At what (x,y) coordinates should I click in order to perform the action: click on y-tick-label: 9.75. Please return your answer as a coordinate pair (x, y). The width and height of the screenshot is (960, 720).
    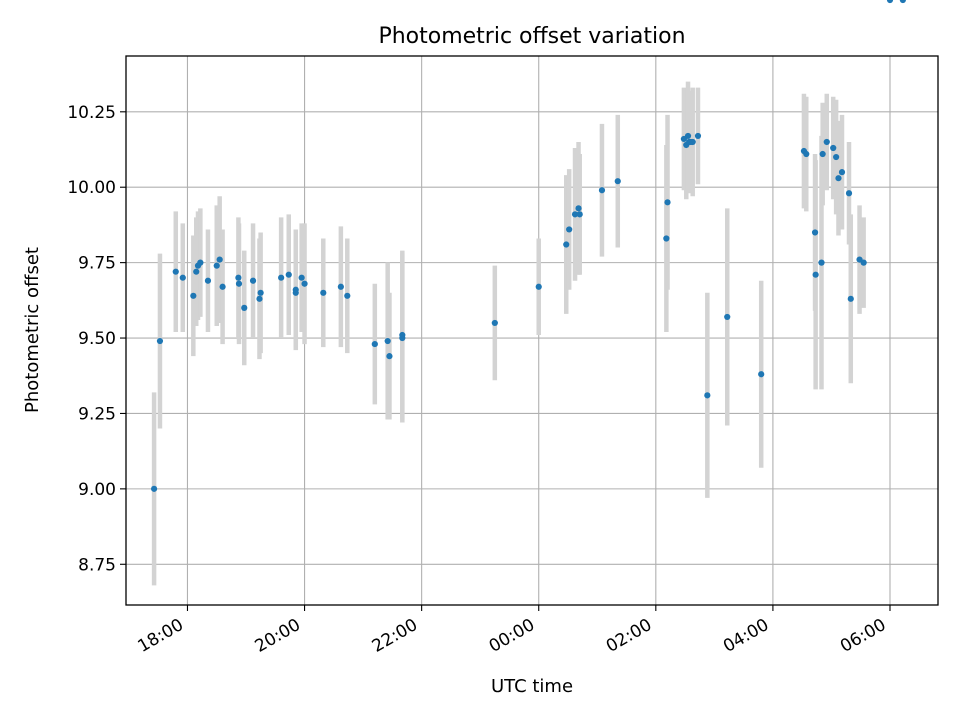
    Looking at the image, I should click on (97, 264).